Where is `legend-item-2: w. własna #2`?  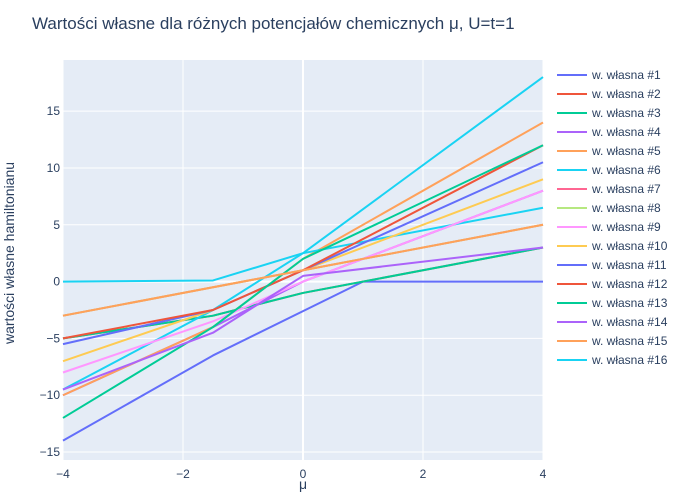
legend-item-2: w. własna #2 is located at coordinates (609, 94).